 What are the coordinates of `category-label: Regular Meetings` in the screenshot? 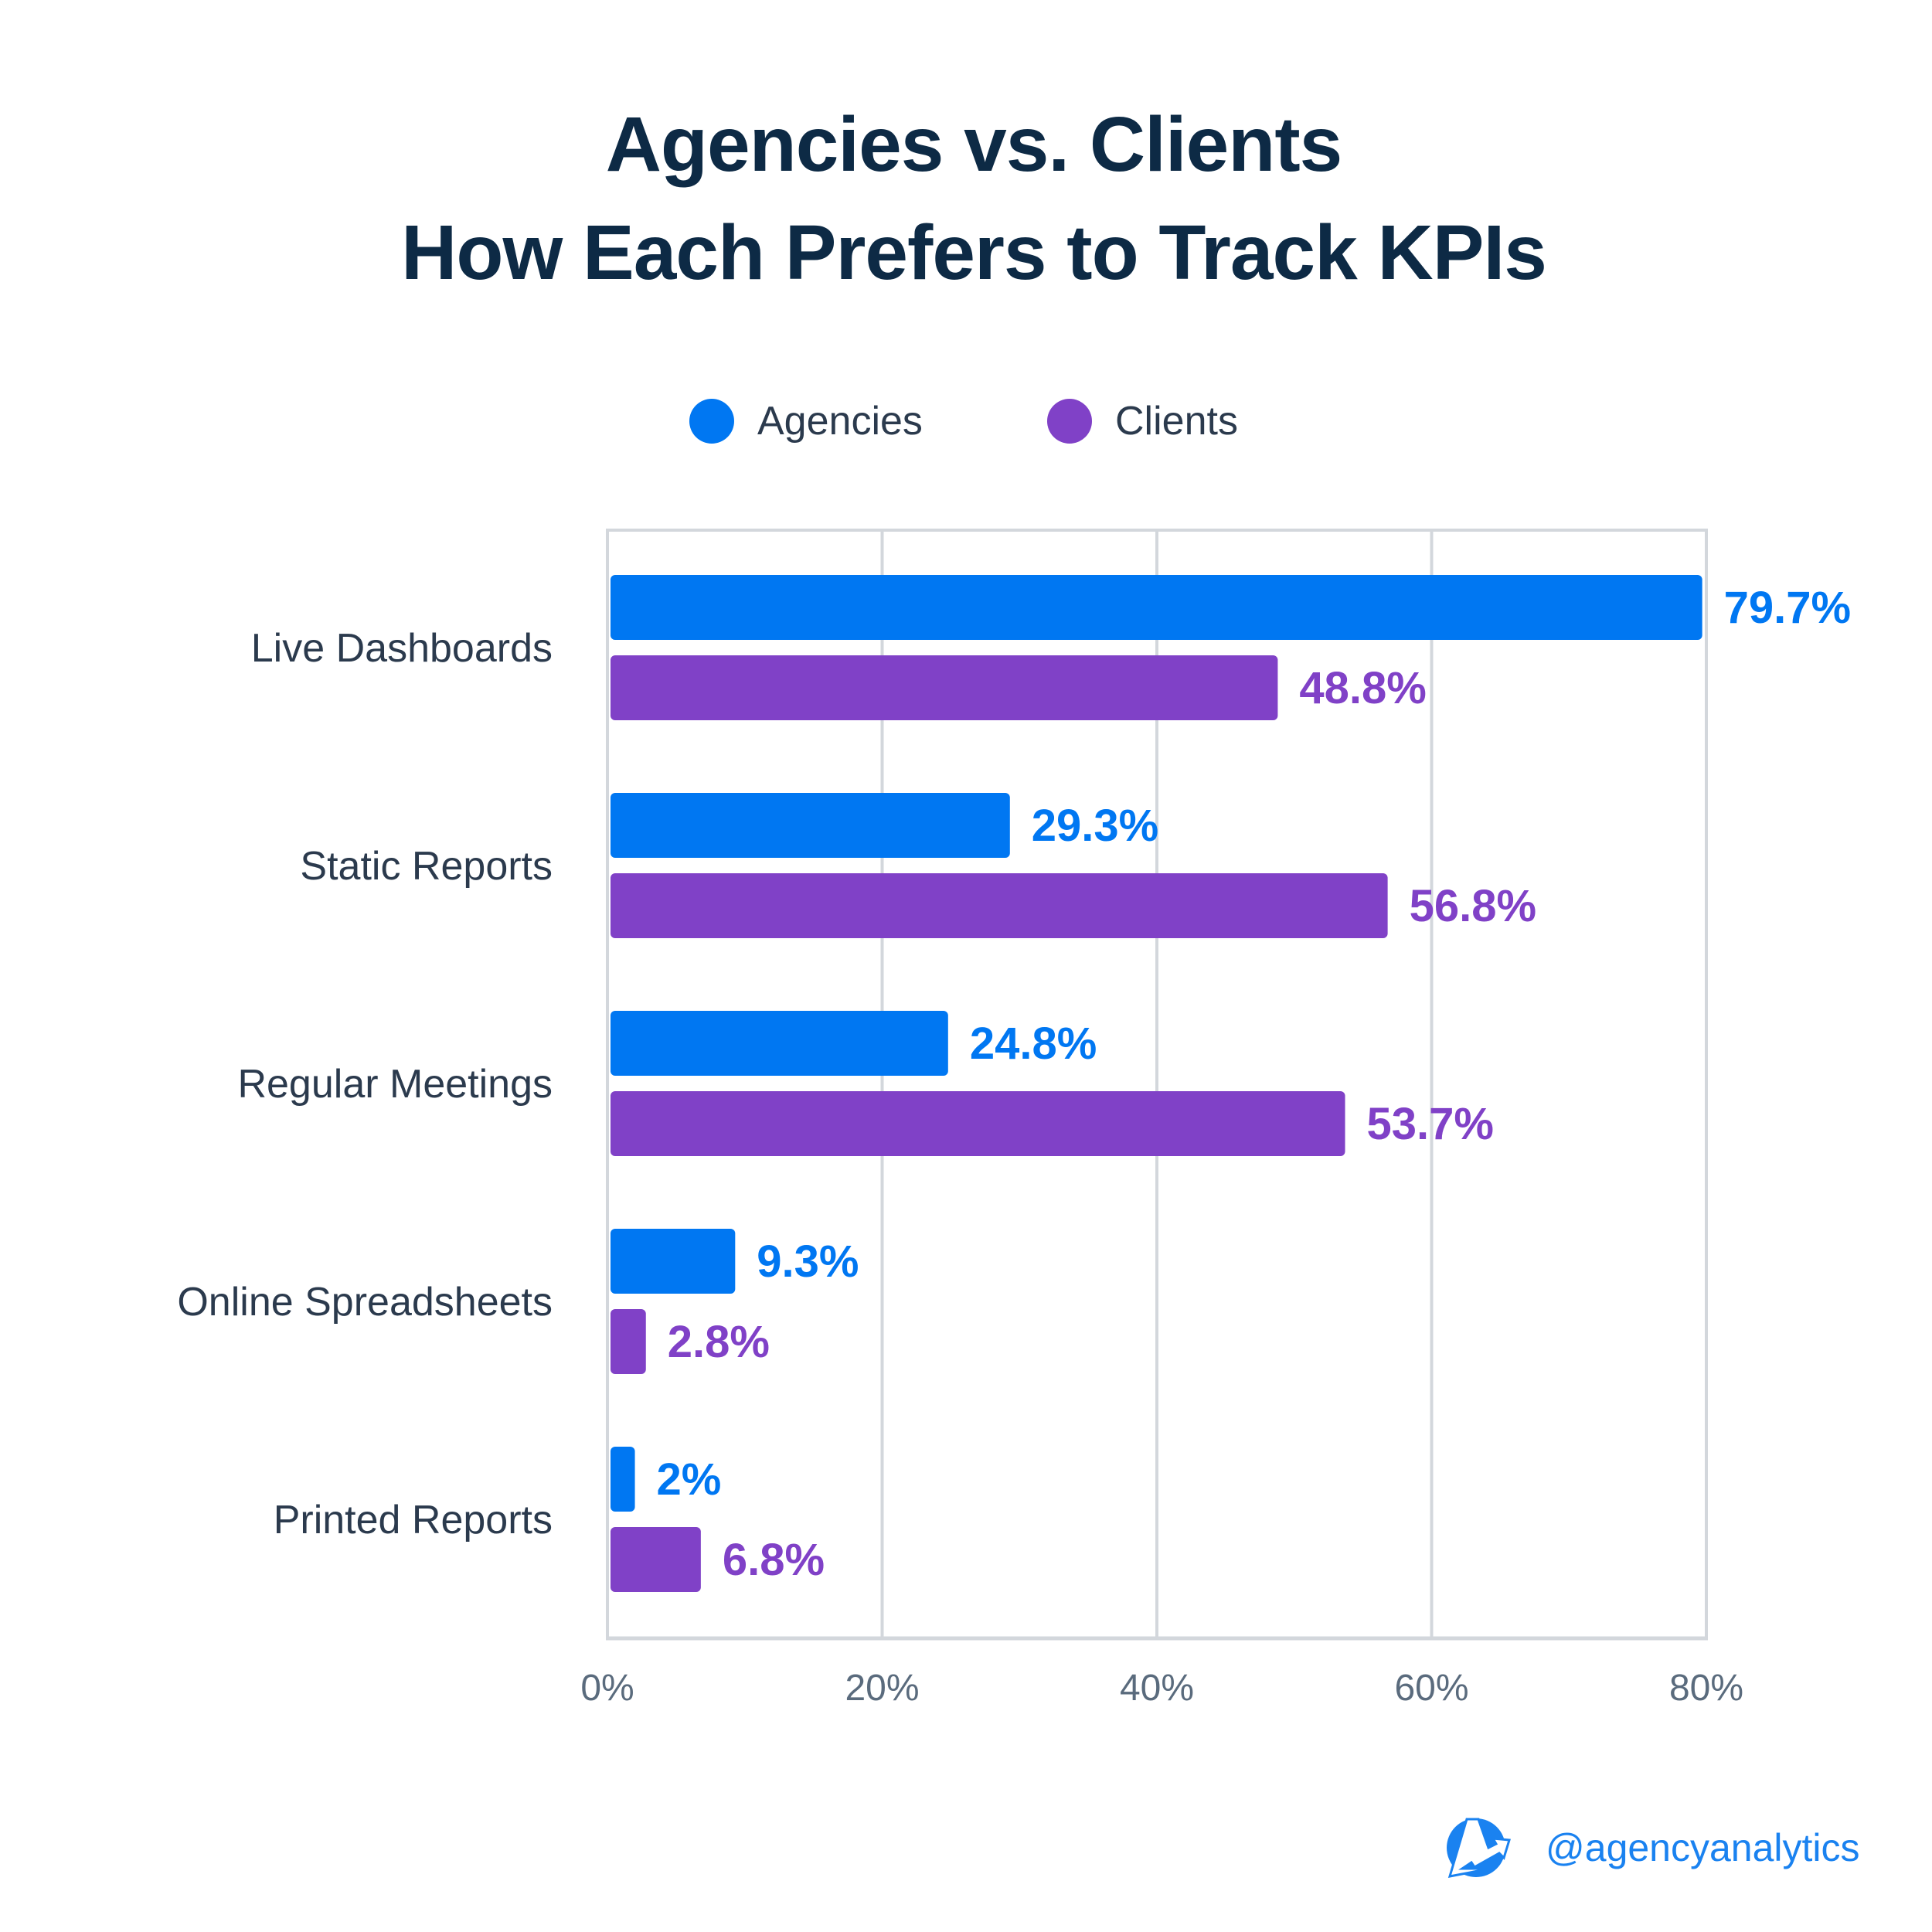 It's located at (395, 1084).